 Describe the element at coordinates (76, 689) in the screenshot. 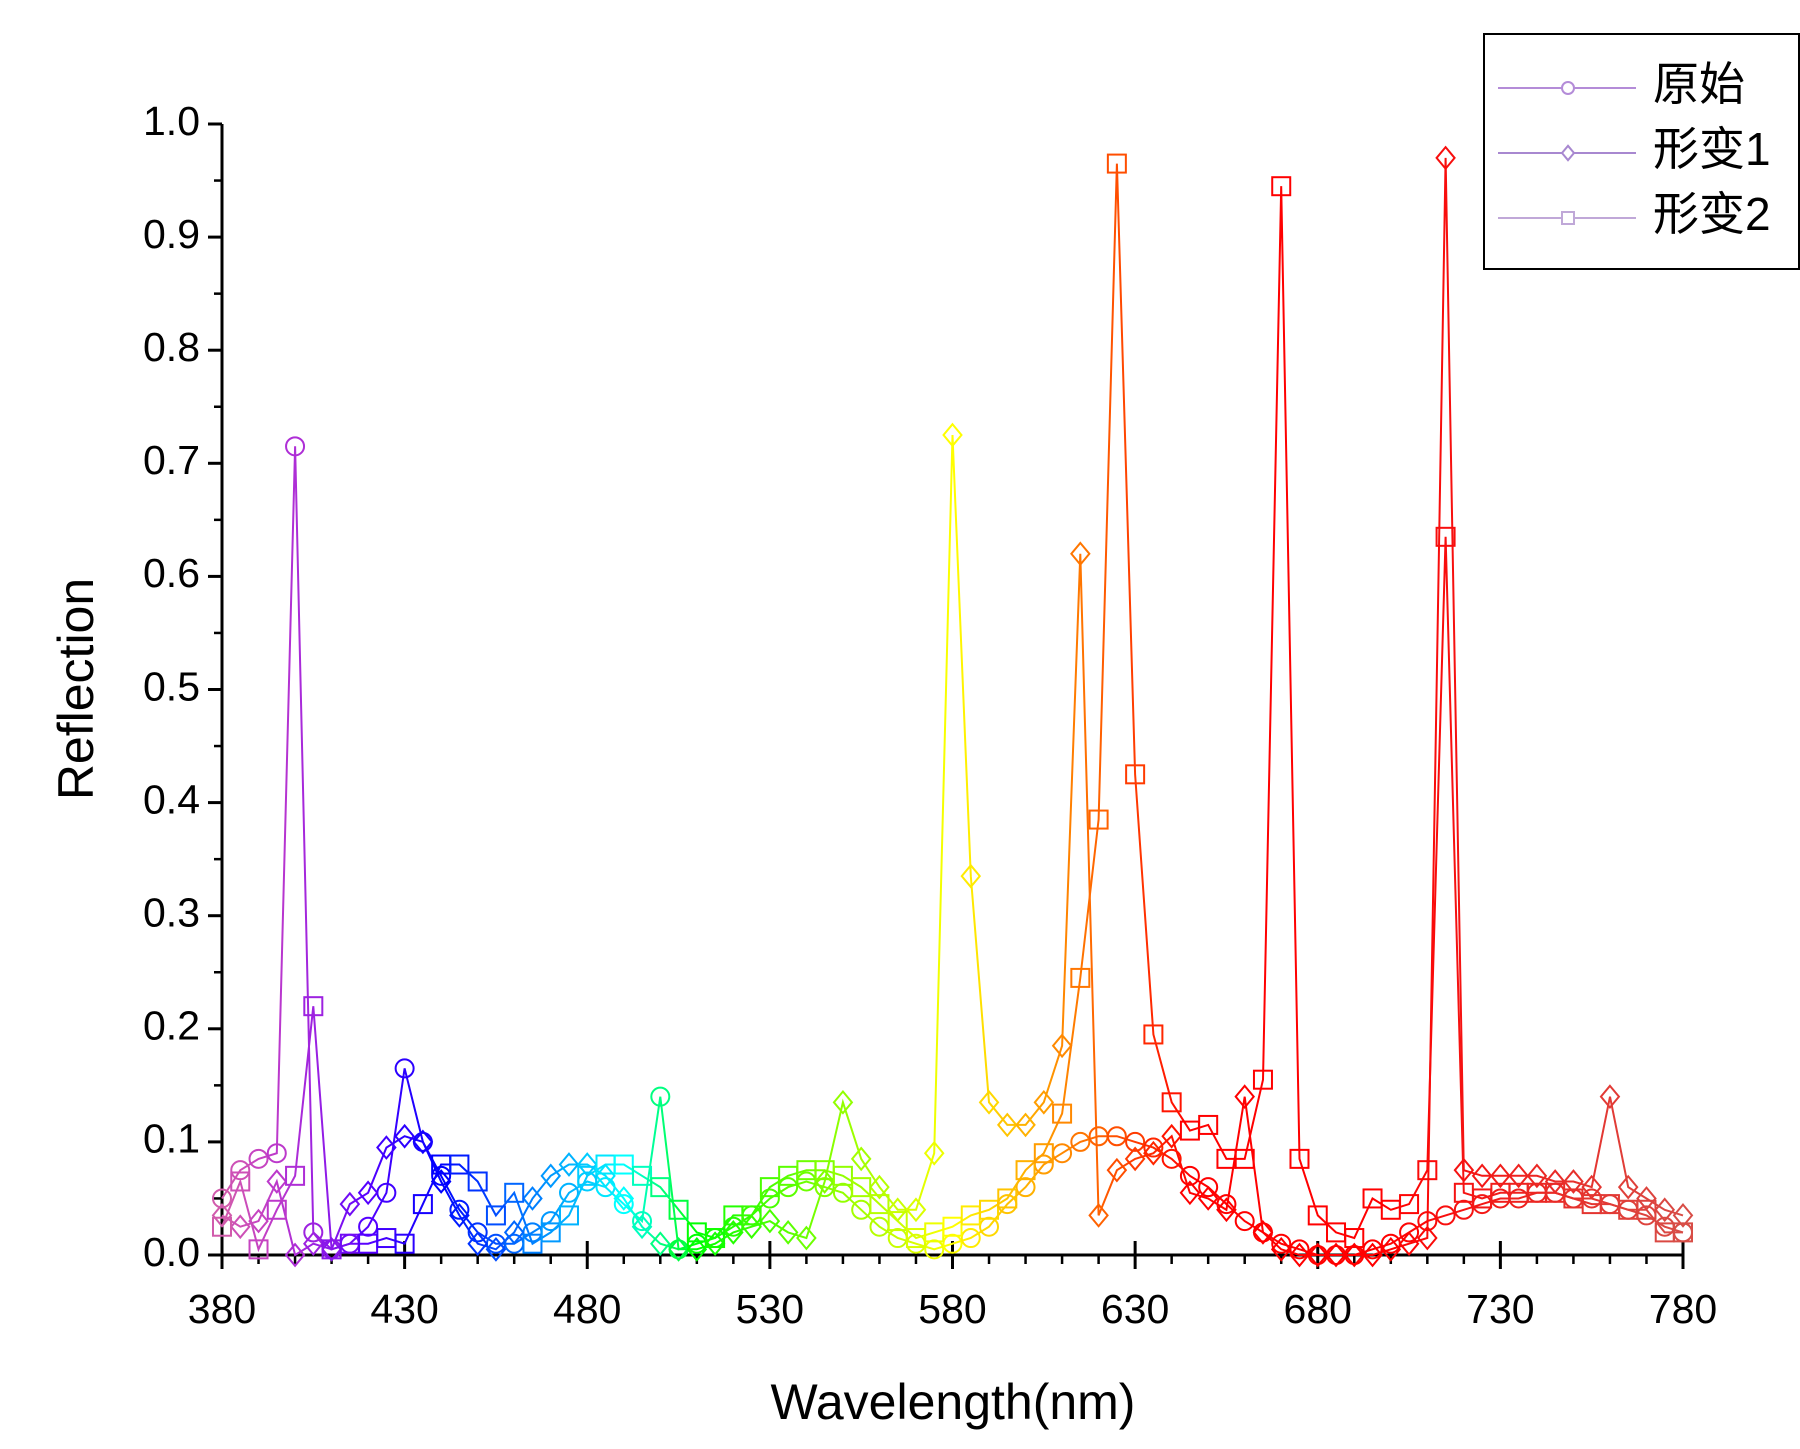

I see `y-axis-title: Reflection` at that location.